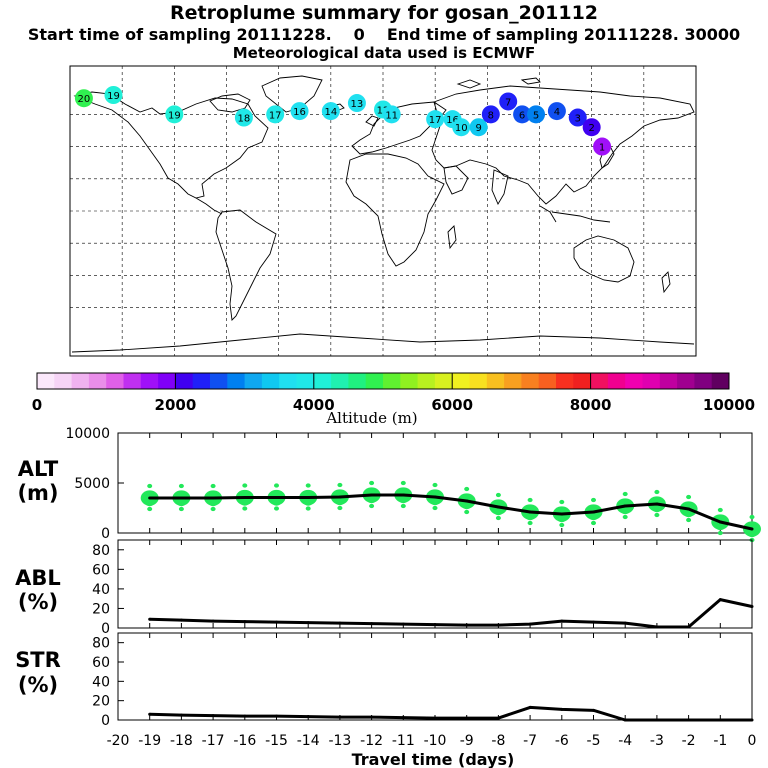 This screenshot has height=768, width=768. I want to click on plume-marker-label: 20, so click(84, 99).